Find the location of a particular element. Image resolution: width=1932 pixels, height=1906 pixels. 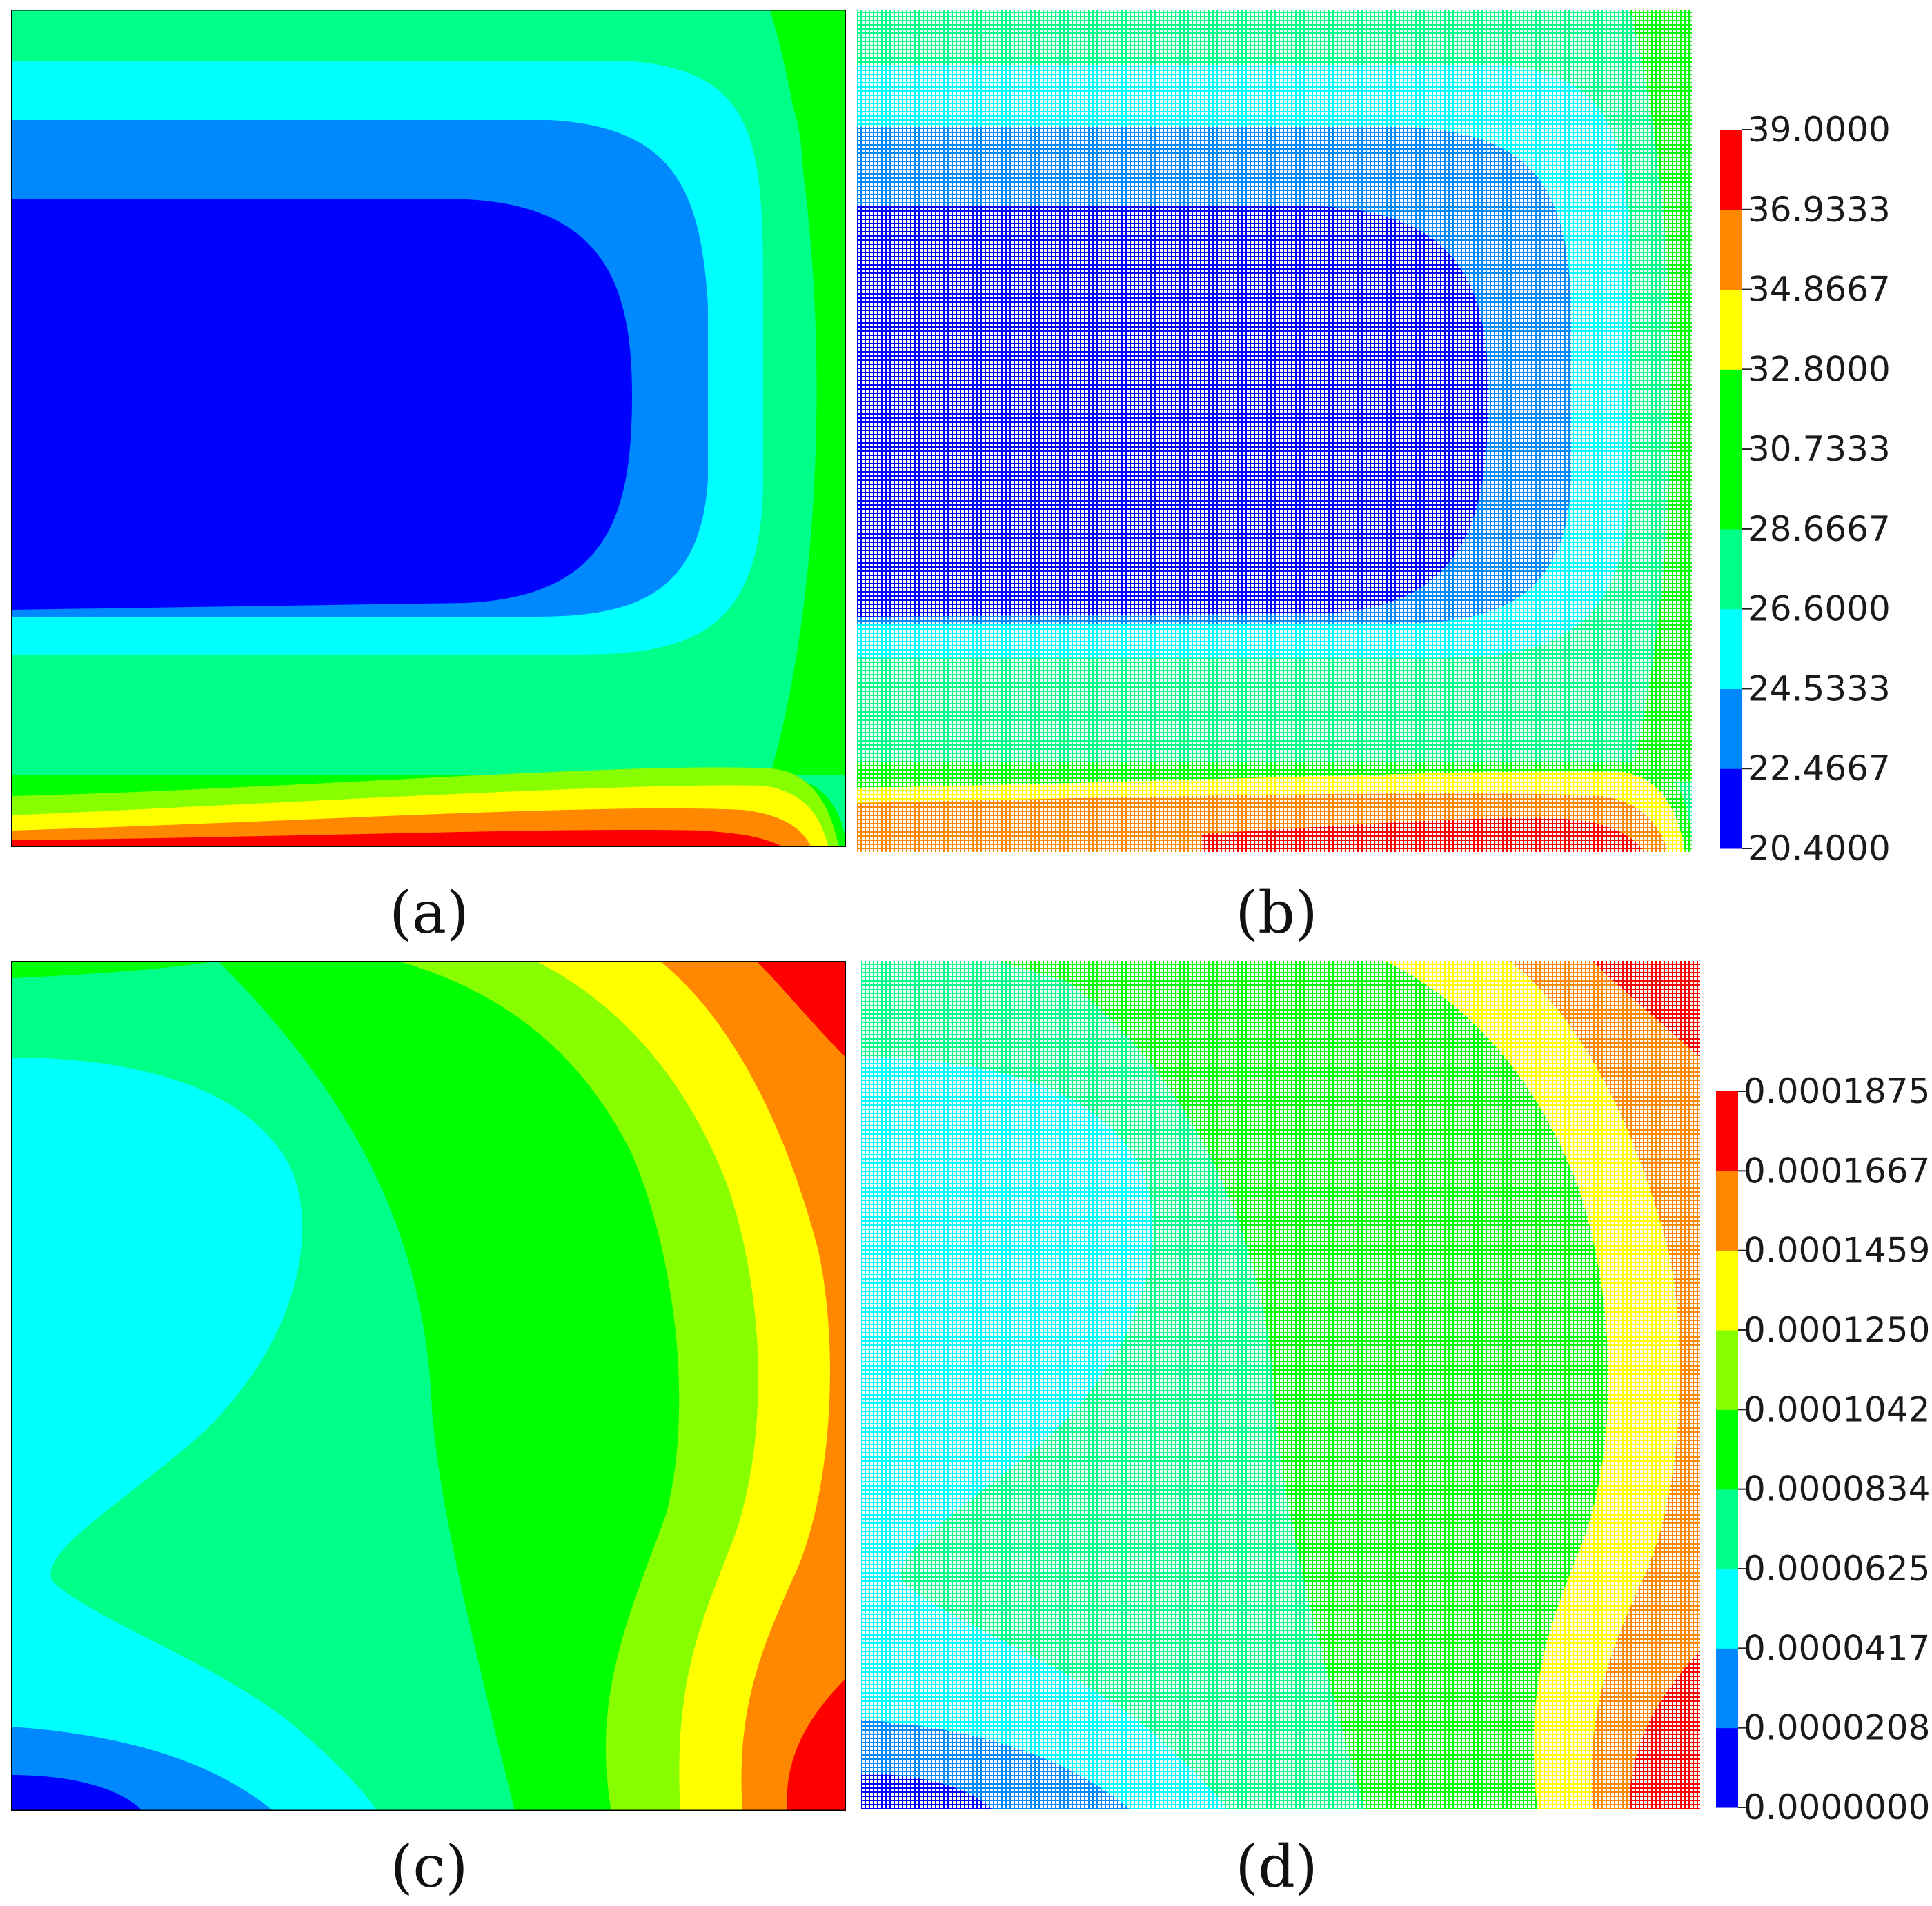

temp-band-28-30-right is located at coordinates (808, 392).